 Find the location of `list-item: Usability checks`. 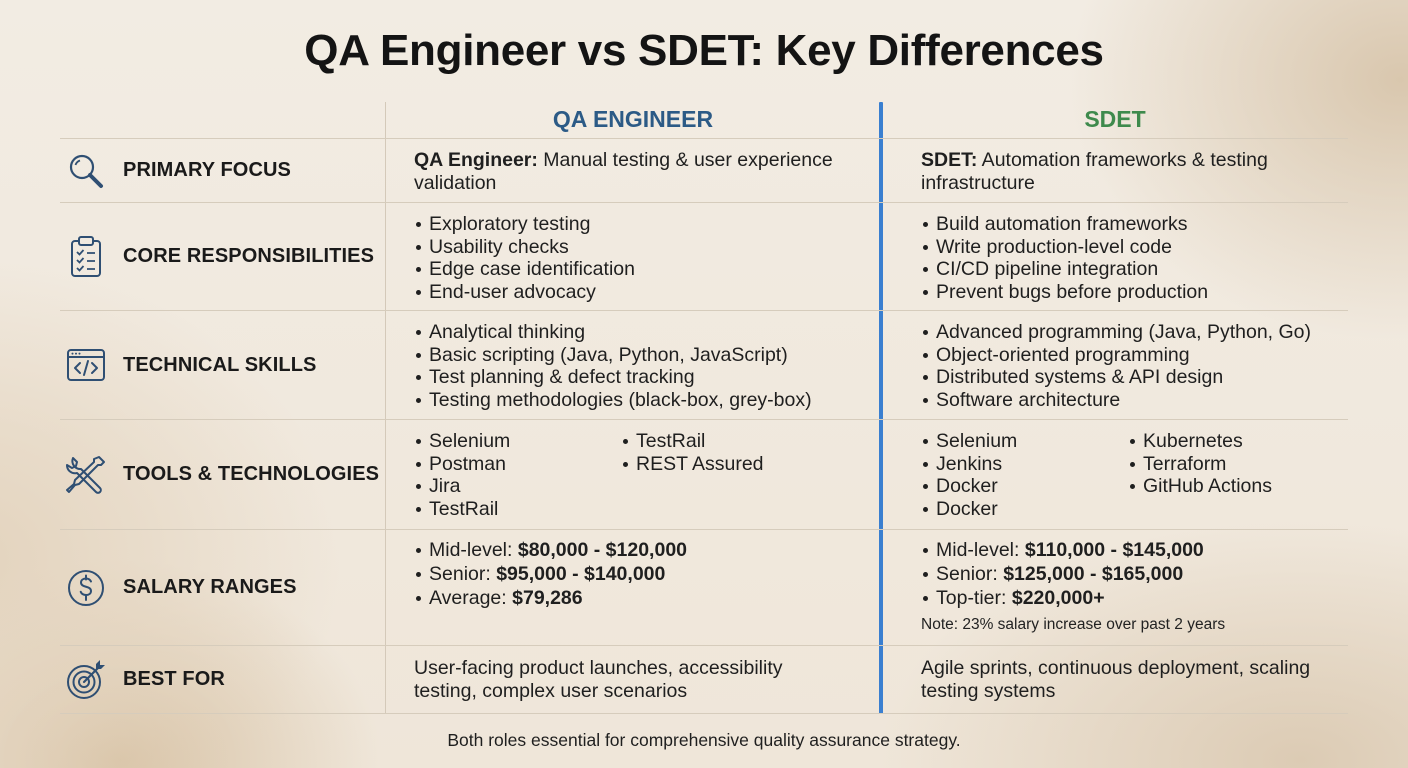

list-item: Usability checks is located at coordinates (644, 247).